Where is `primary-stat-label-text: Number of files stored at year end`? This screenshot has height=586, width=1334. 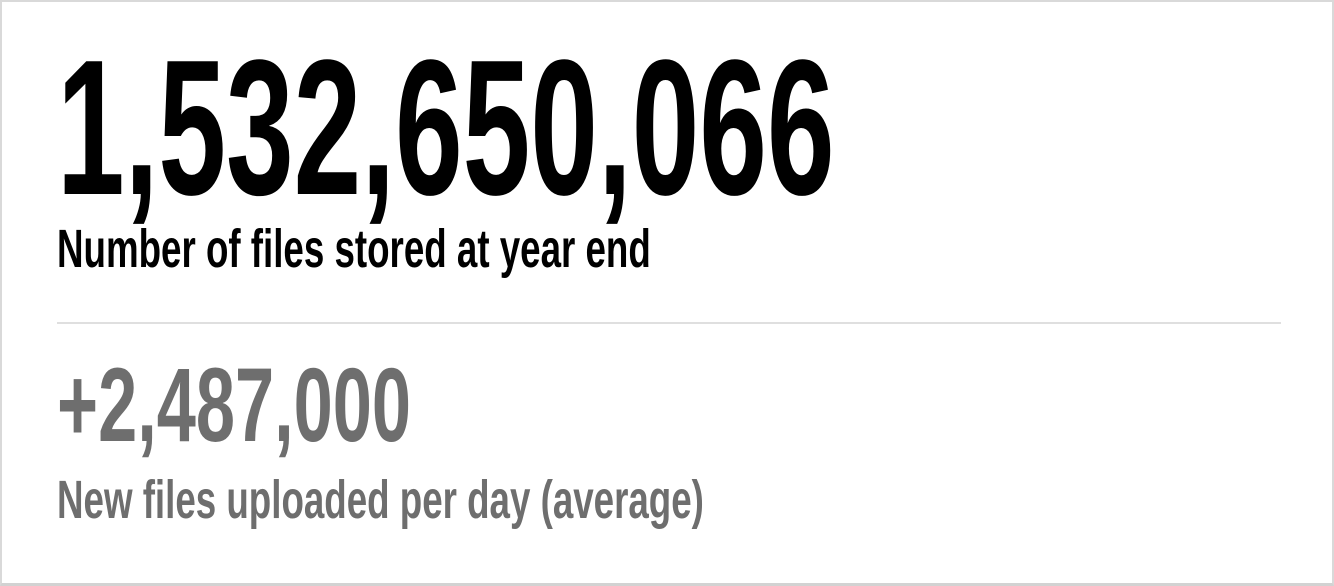 primary-stat-label-text: Number of files stored at year end is located at coordinates (354, 249).